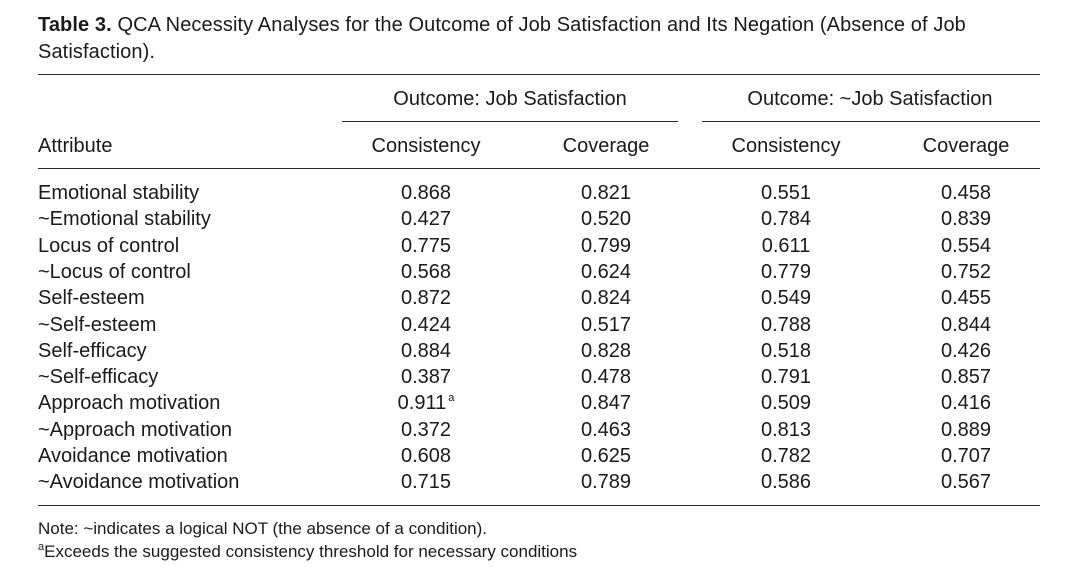 Image resolution: width=1080 pixels, height=583 pixels. What do you see at coordinates (539, 168) in the screenshot?
I see `header-rule` at bounding box center [539, 168].